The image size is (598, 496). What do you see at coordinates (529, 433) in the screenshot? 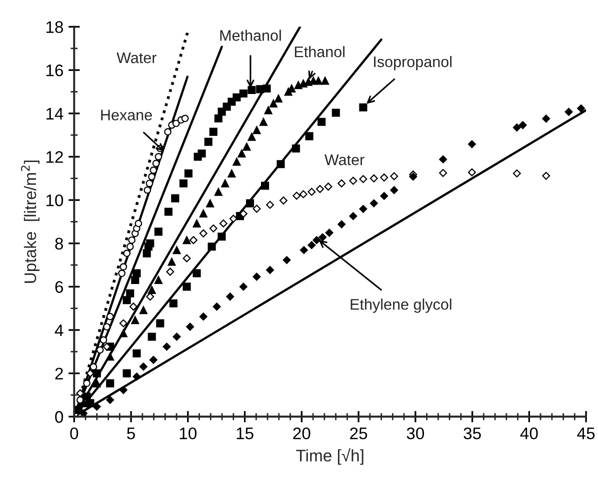
I see `x-tick-label: 40` at bounding box center [529, 433].